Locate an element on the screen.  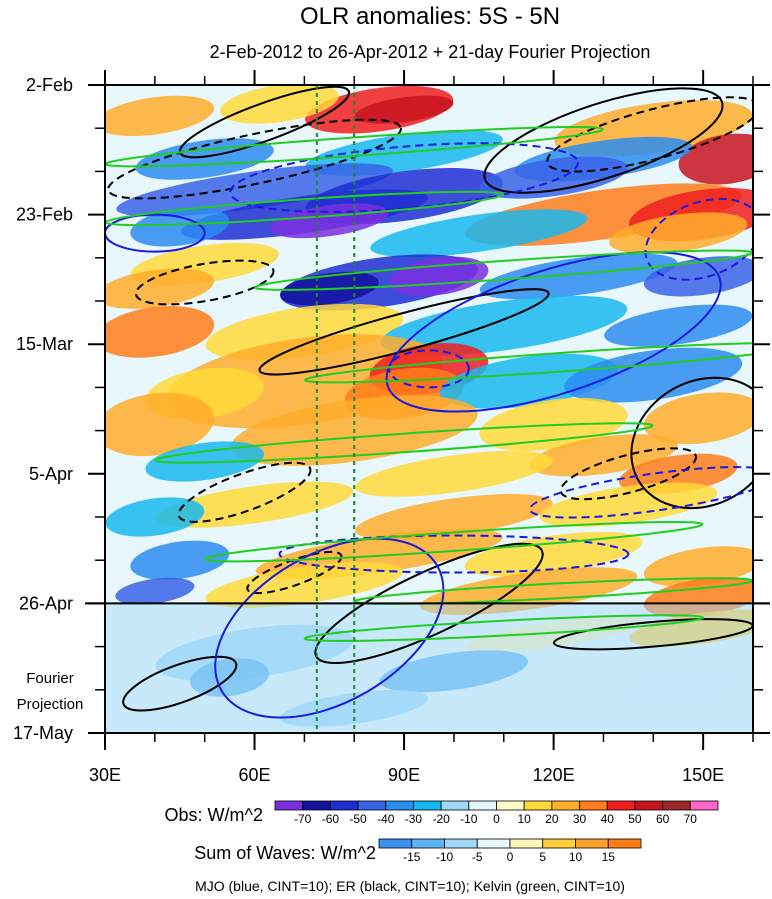
obs-colorbar: -70 -60 -50 -40 -30 -20 -10 0 10 20 30 40 50 60 70 is located at coordinates (496, 813).